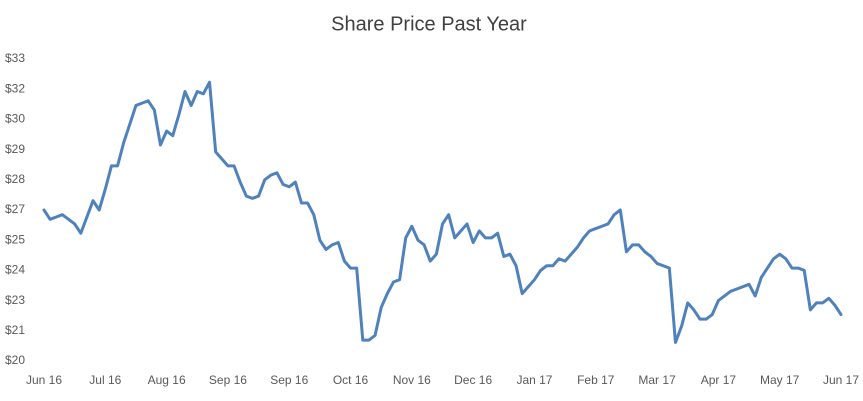  I want to click on y-tick-label: $28, so click(15, 179).